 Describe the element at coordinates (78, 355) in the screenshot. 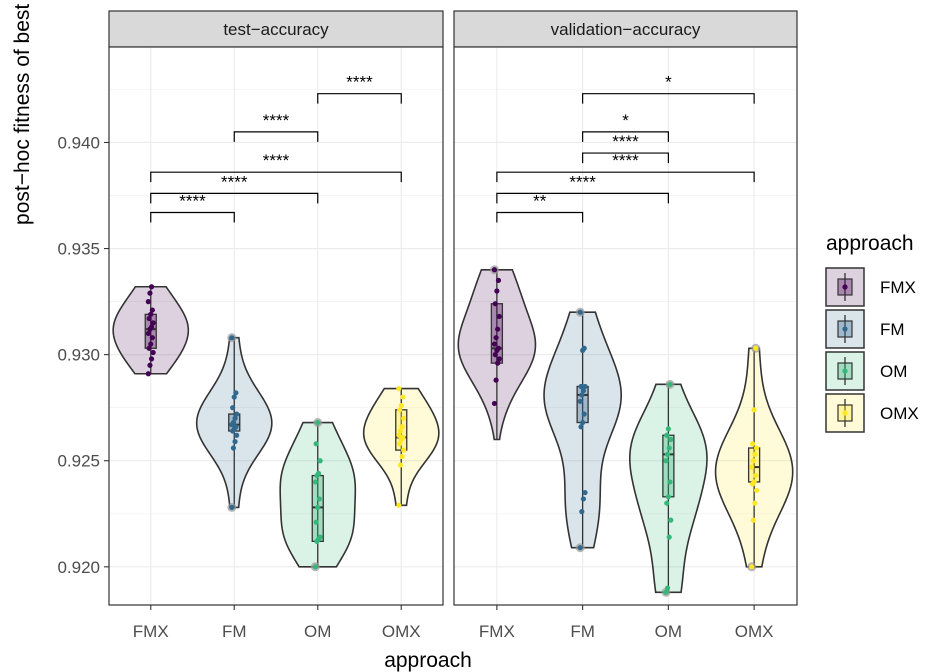

I see `y-tick-label: 0.930` at that location.